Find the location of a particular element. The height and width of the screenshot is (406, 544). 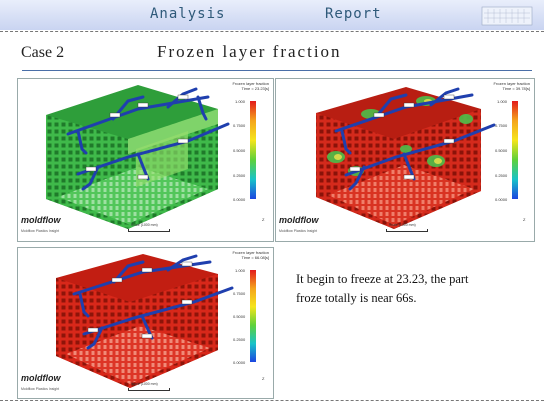

tick-1-1: 0.7500 is located at coordinates (239, 125).